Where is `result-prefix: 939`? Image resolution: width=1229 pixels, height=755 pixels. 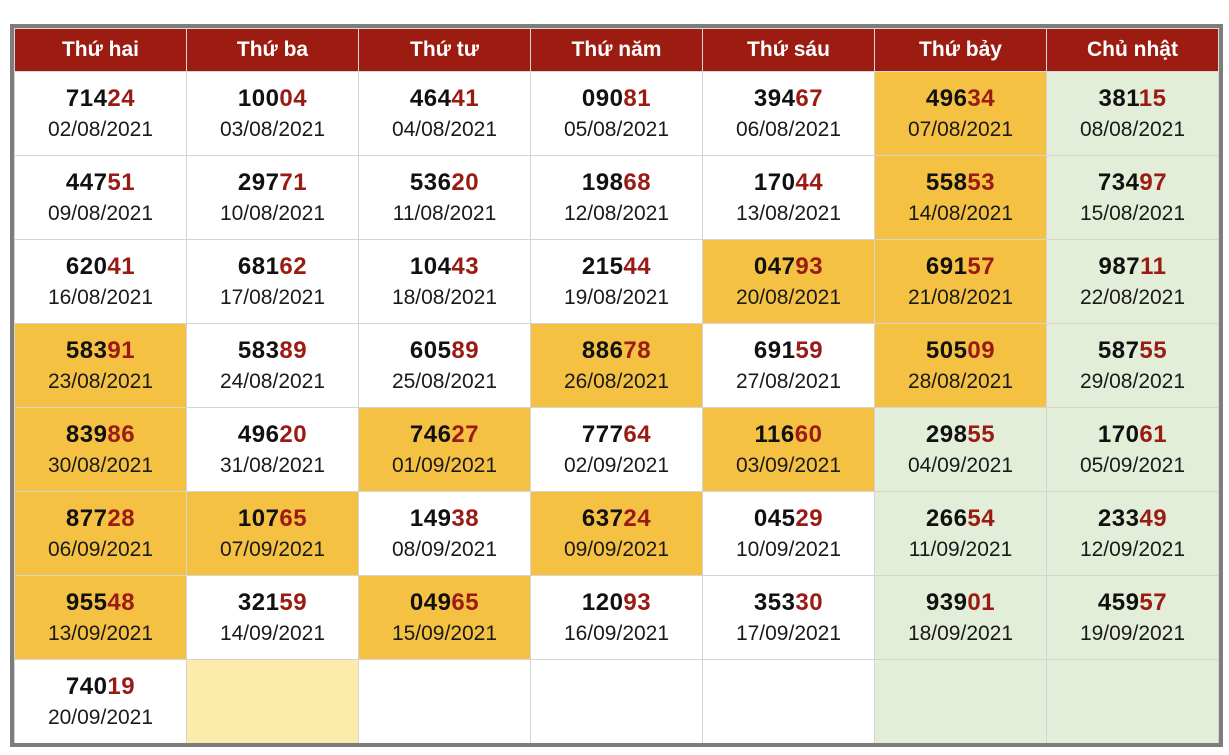
result-prefix: 939 is located at coordinates (946, 602).